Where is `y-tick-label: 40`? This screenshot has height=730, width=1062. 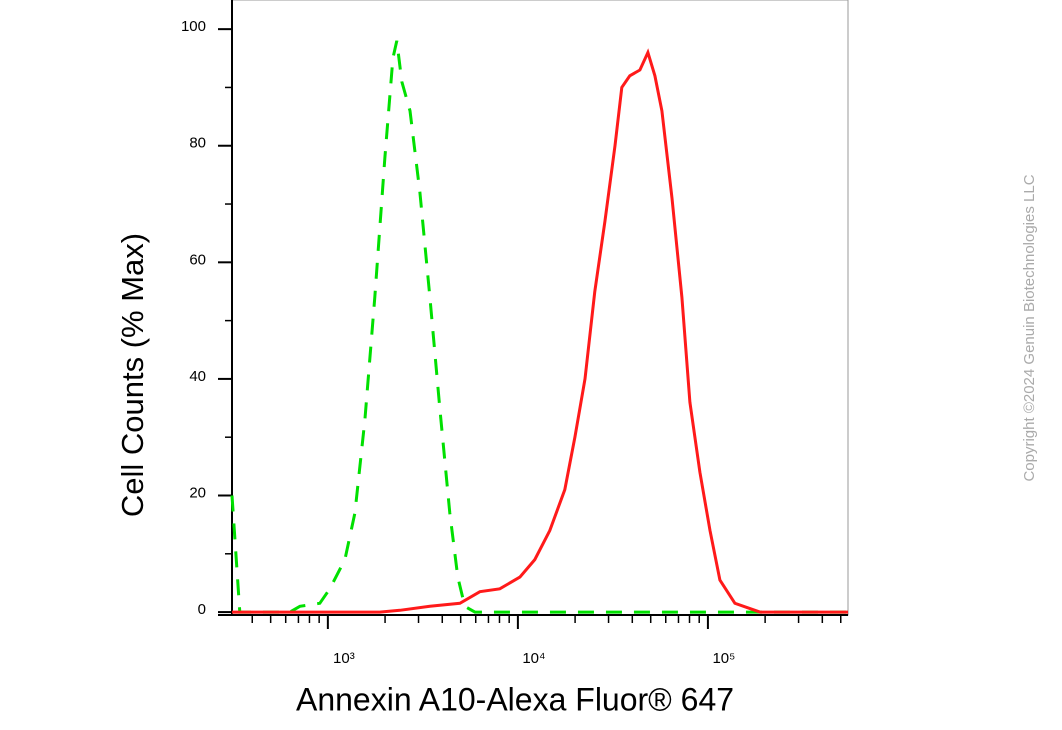 y-tick-label: 40 is located at coordinates (197, 376).